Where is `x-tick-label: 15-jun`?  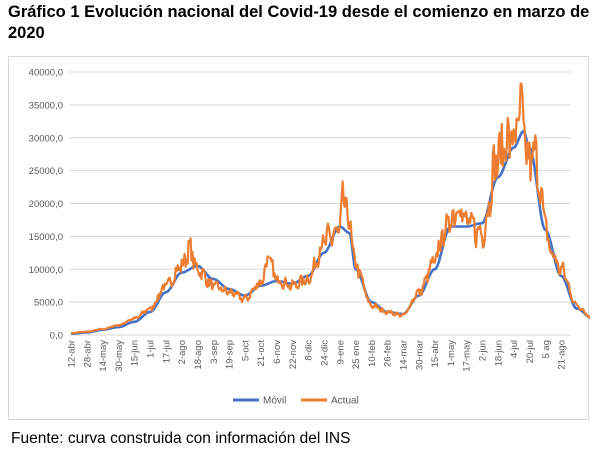
x-tick-label: 15-jun is located at coordinates (135, 353).